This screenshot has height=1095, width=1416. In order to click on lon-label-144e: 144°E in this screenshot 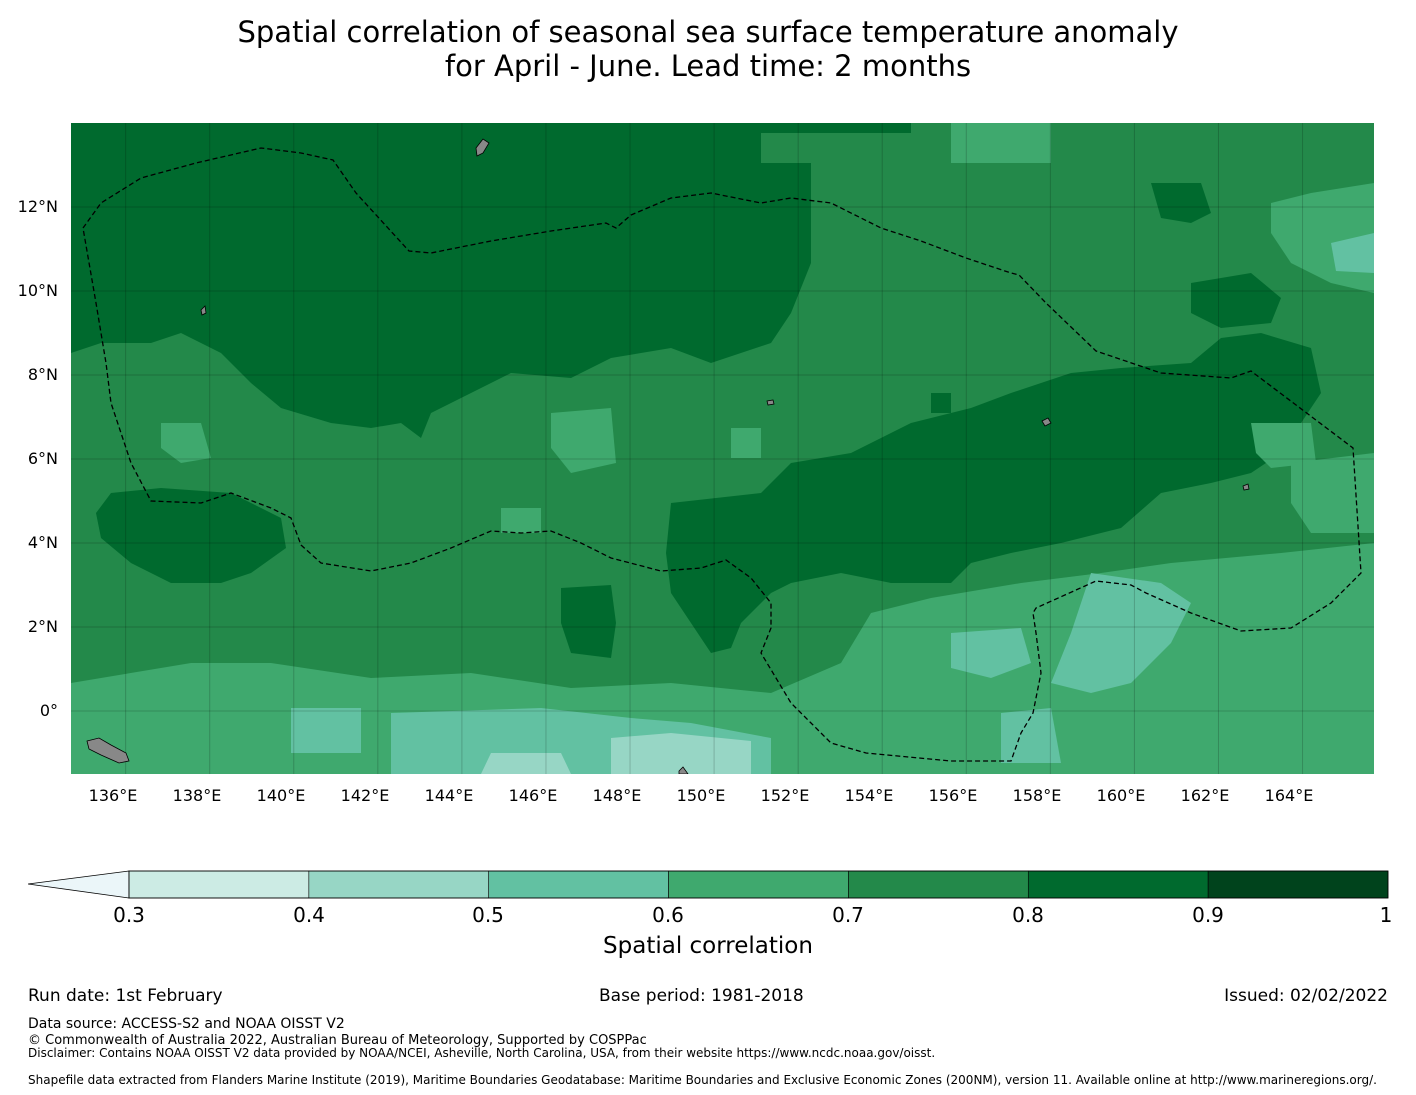, I will do `click(449, 795)`.